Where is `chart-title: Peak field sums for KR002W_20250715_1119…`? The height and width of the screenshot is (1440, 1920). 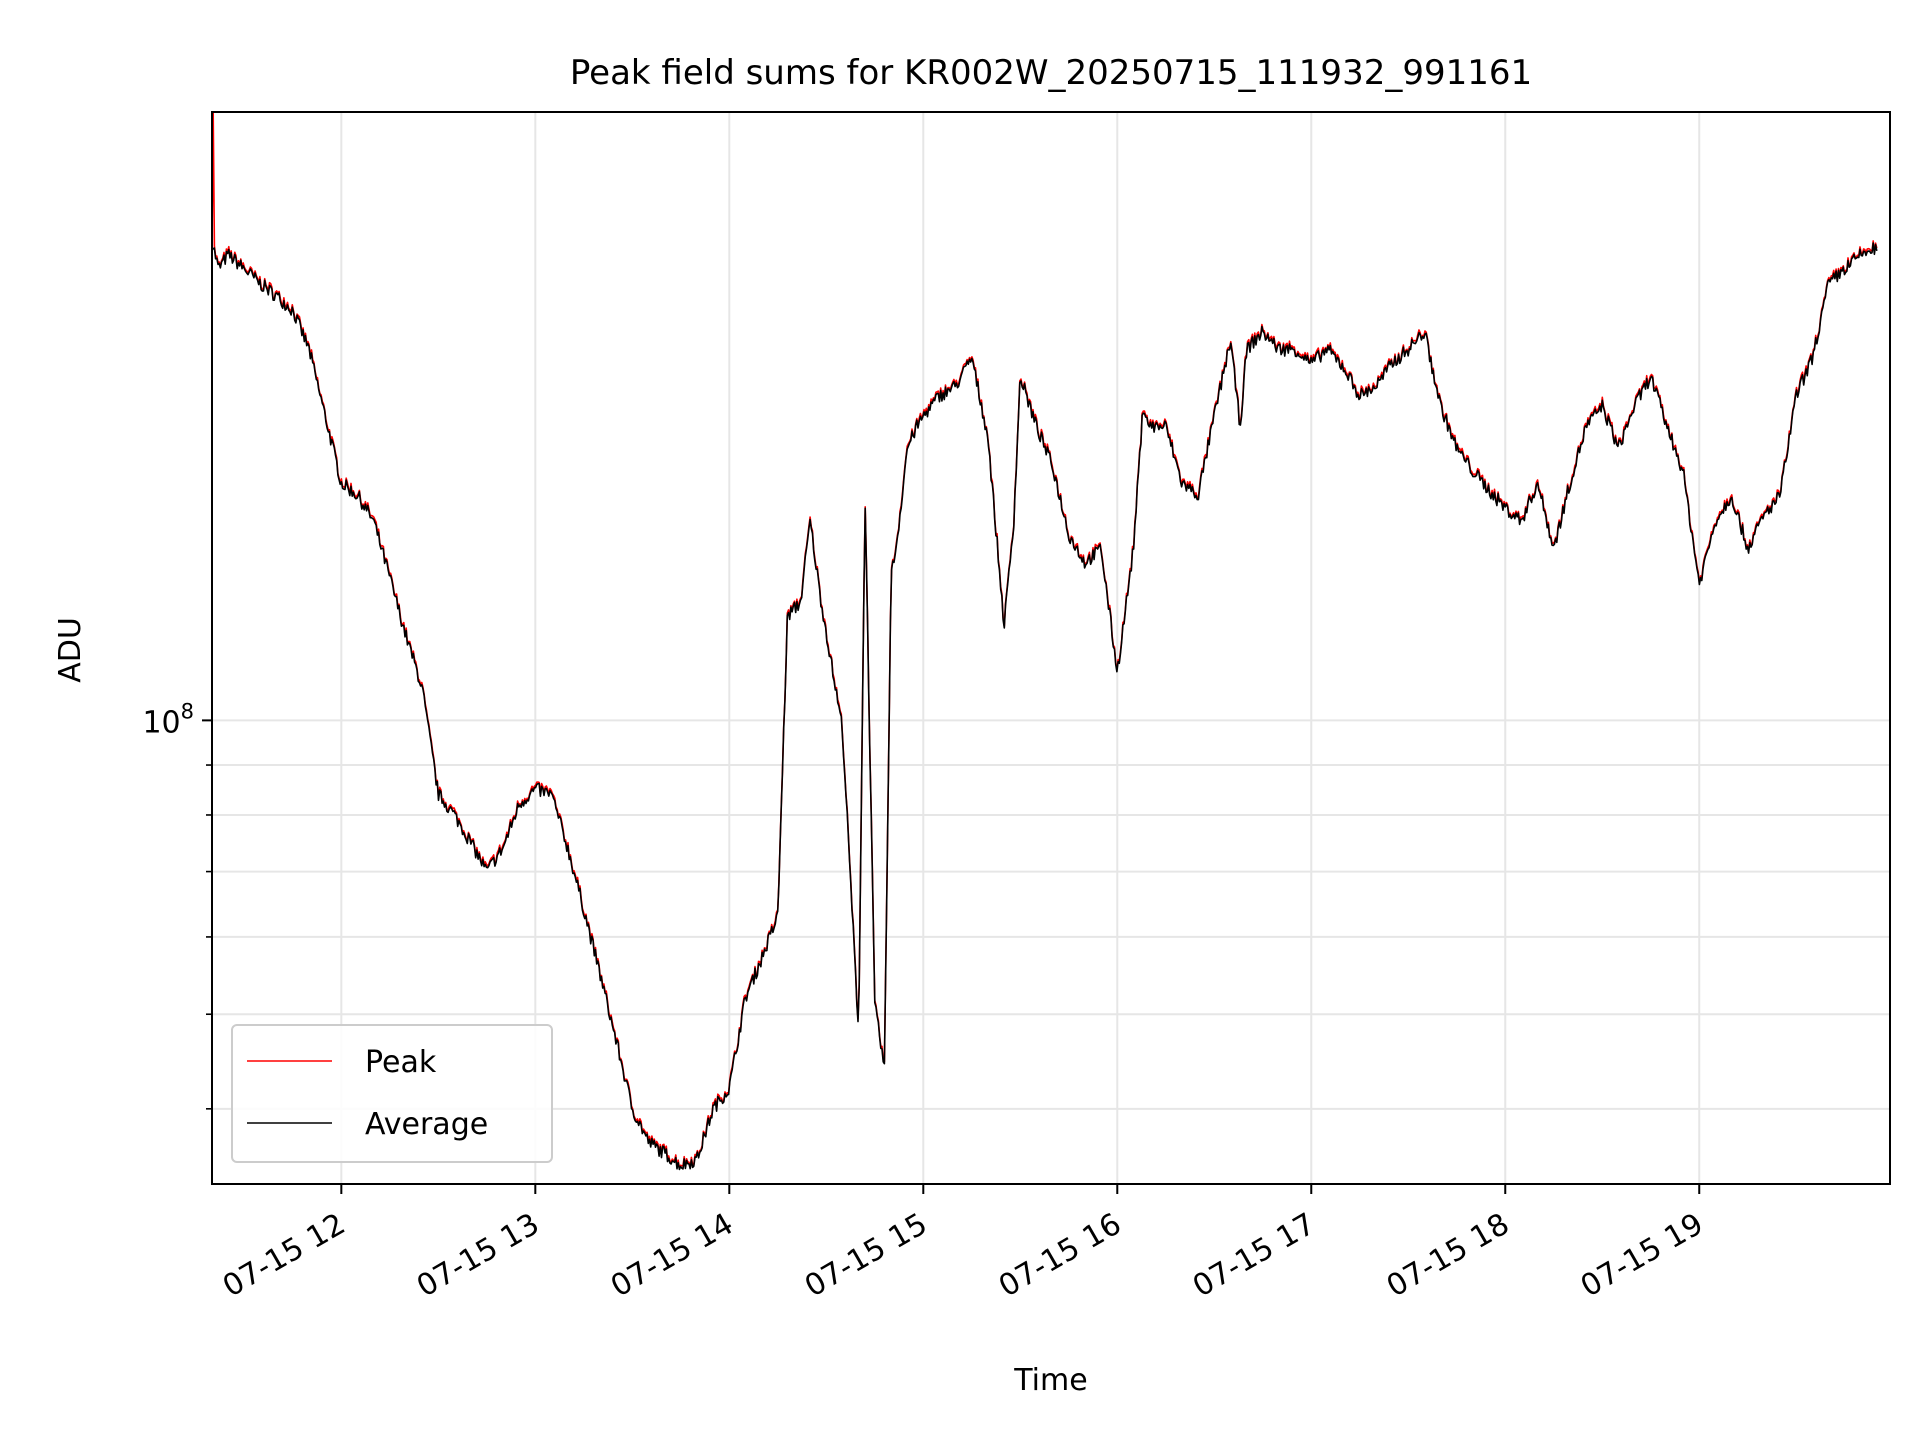 chart-title: Peak field sums for KR002W_20250715_1119… is located at coordinates (1051, 73).